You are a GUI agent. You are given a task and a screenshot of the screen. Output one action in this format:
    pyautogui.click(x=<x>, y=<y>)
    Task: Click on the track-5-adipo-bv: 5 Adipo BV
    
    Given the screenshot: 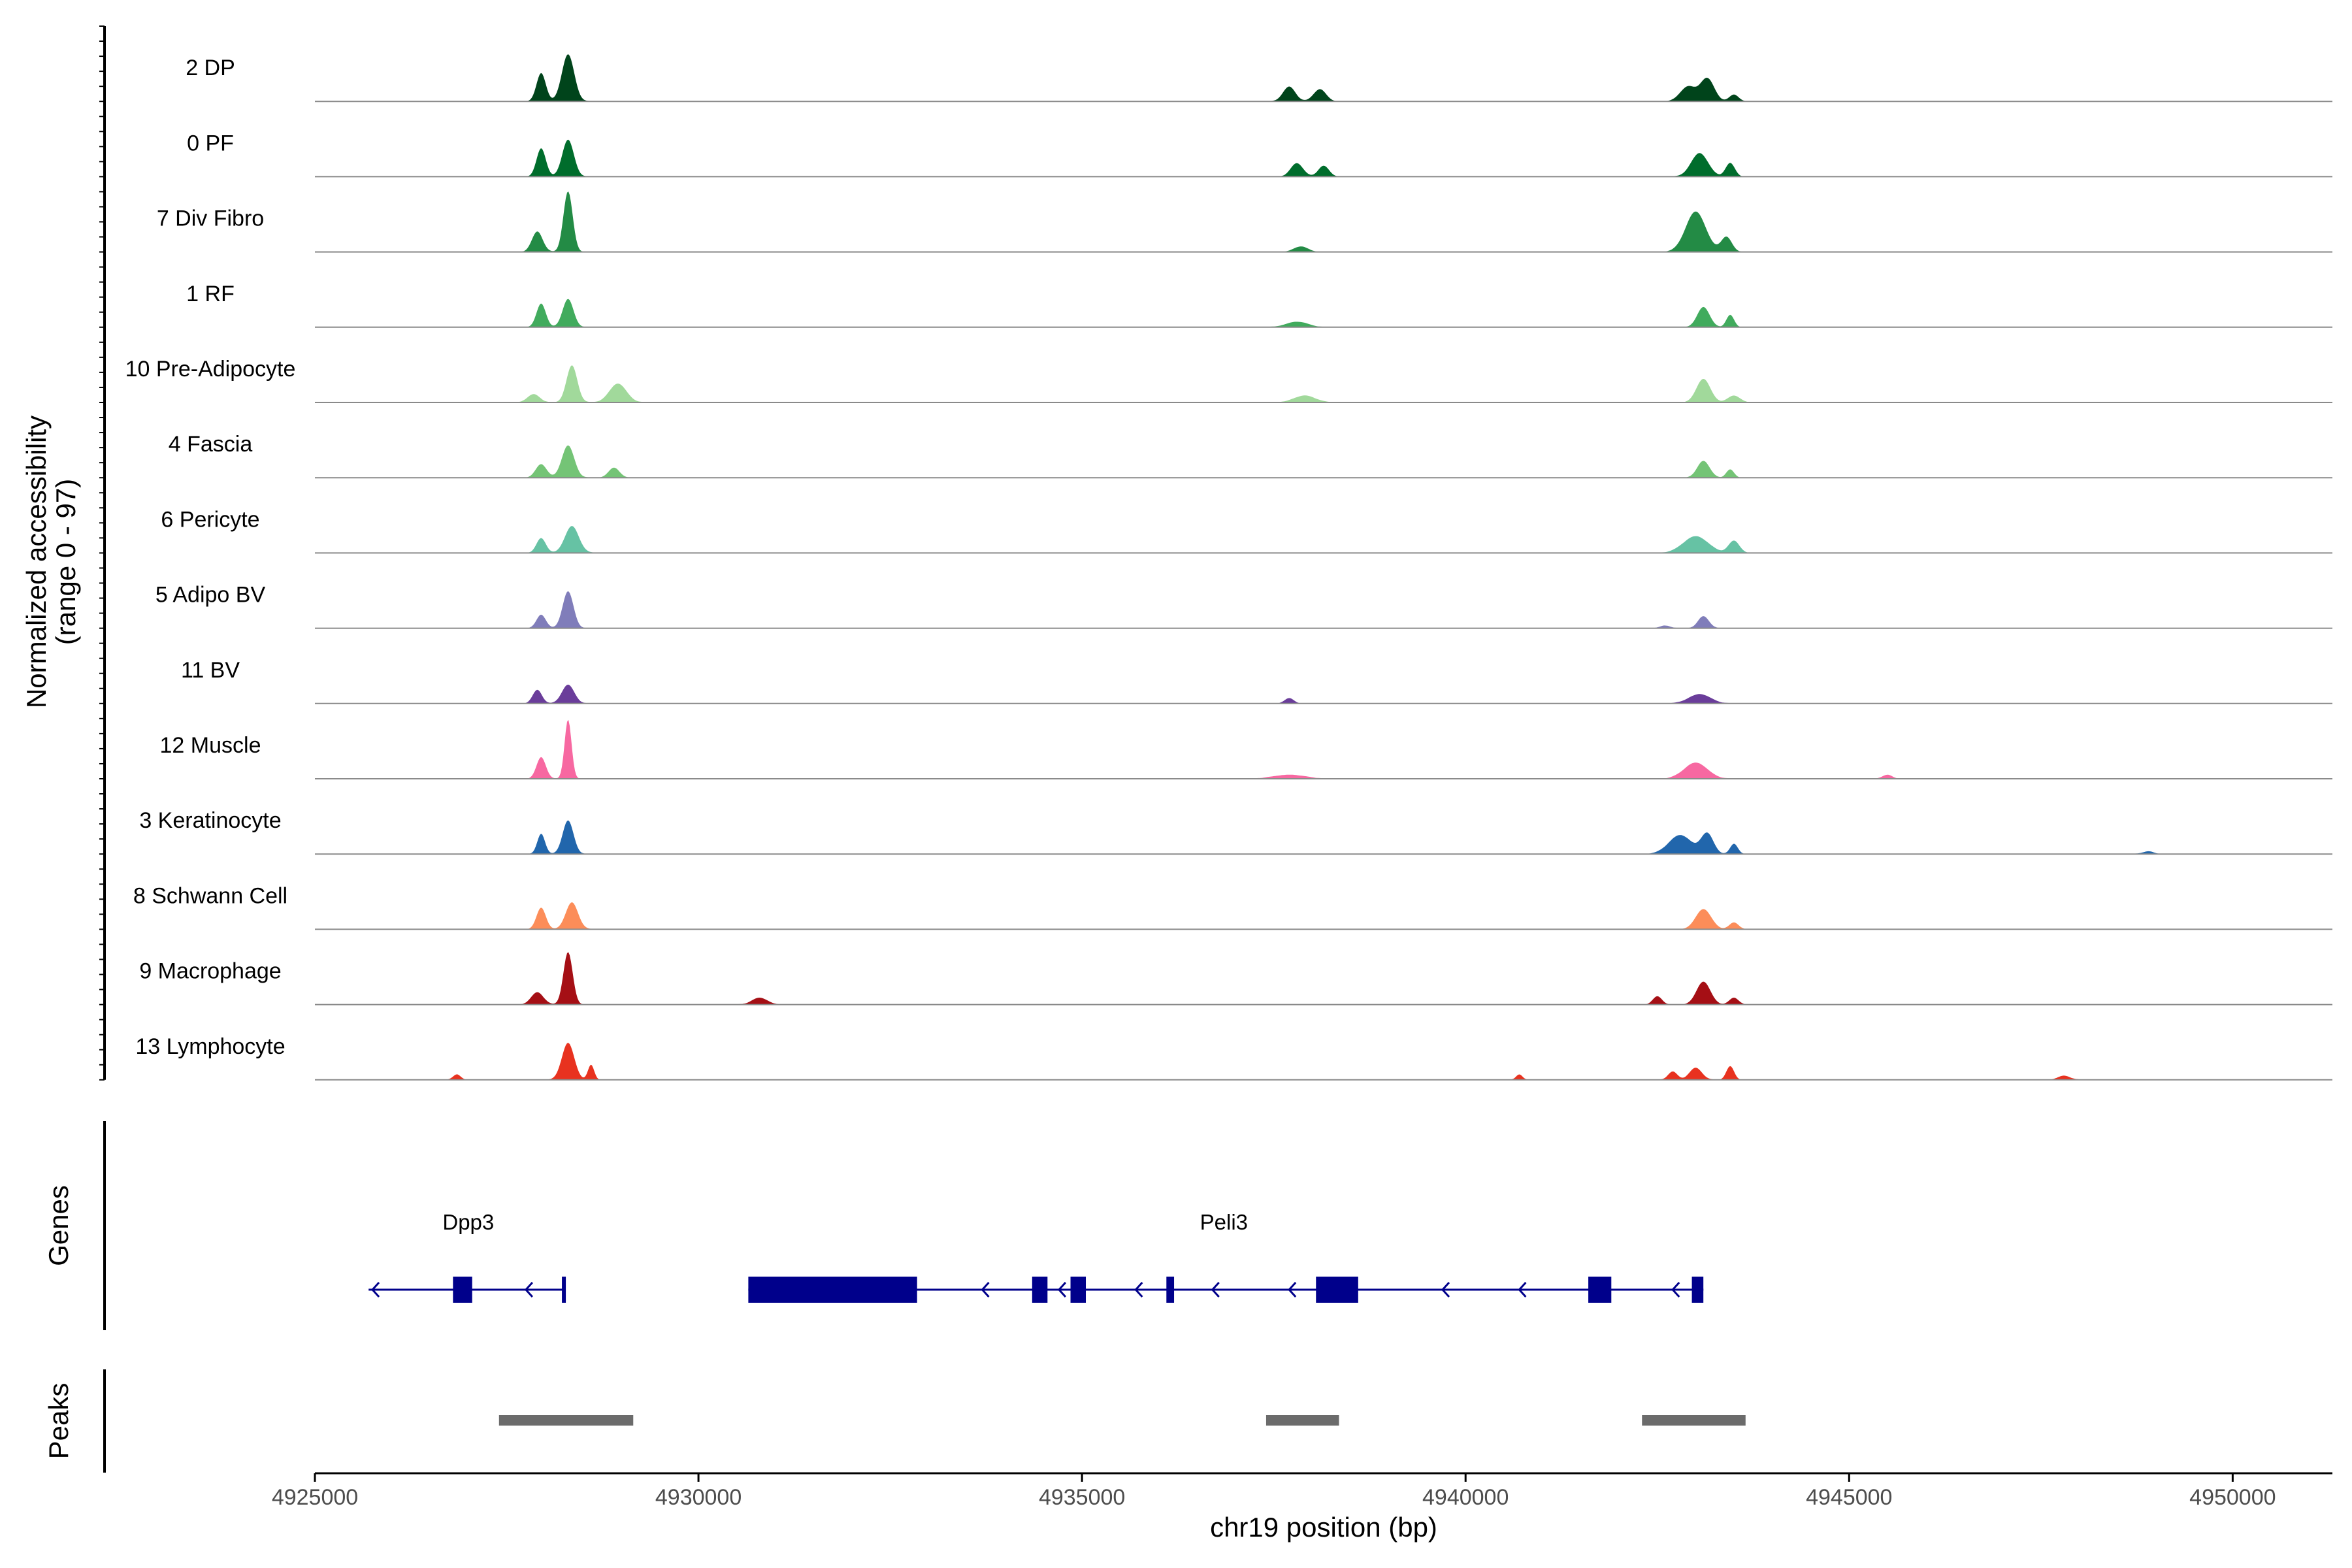 What is the action you would take?
    pyautogui.click(x=1243, y=606)
    